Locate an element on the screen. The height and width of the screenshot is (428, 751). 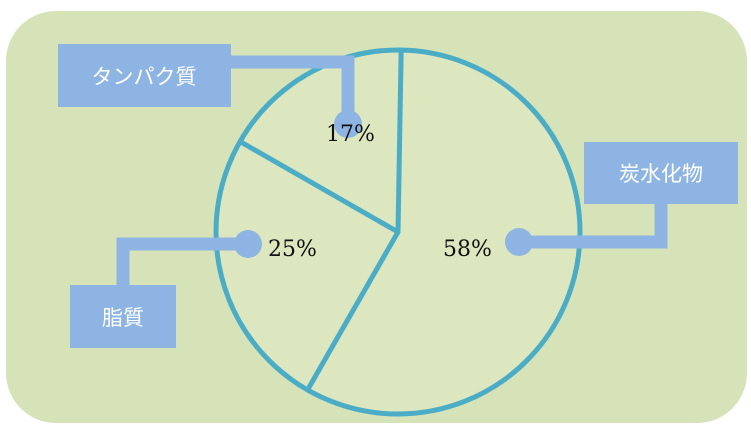
connector-carbohydrate-dot is located at coordinates (519, 242).